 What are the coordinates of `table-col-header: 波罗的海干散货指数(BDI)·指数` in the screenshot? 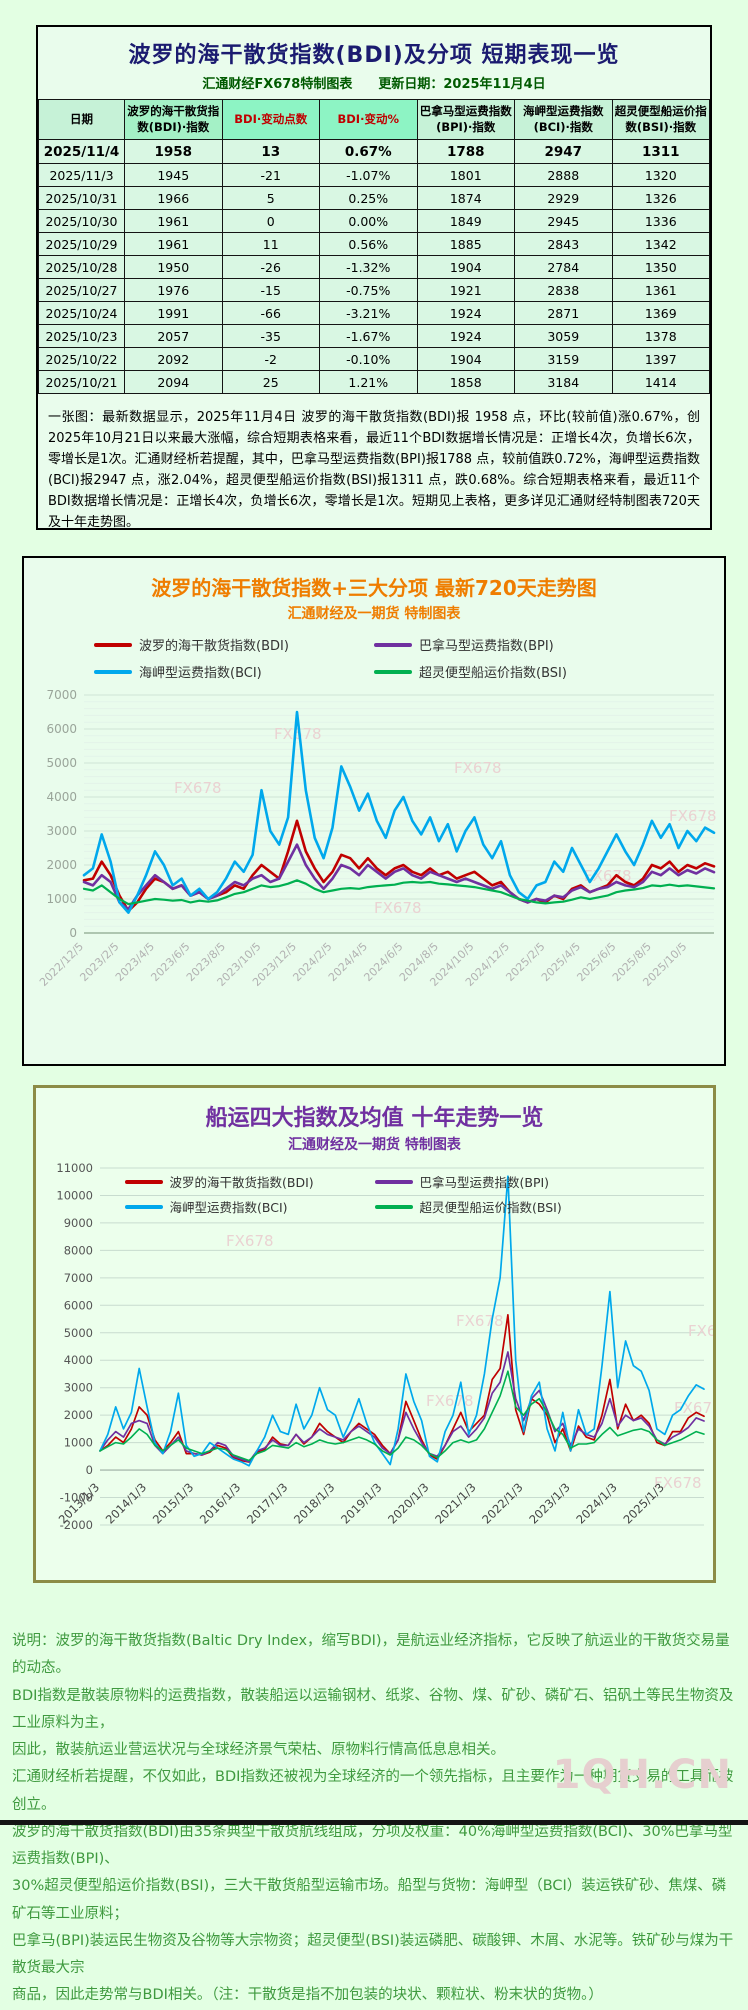 It's located at (173, 119).